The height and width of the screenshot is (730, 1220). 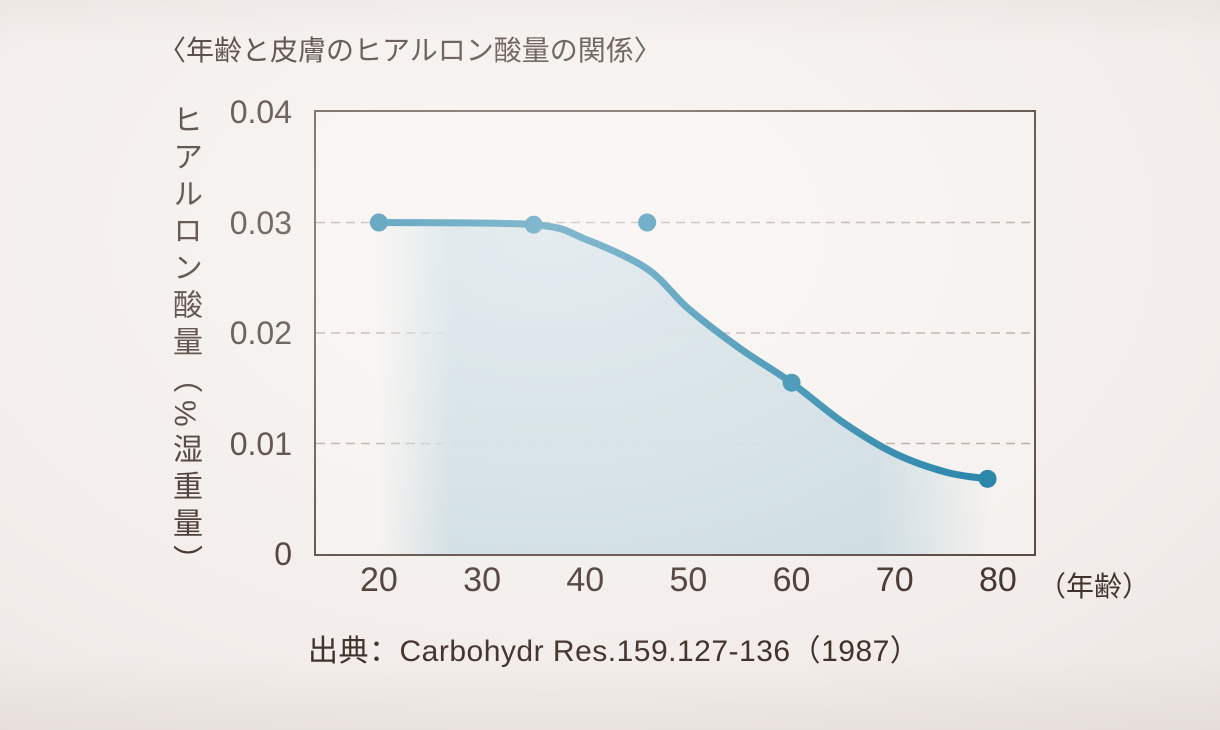 What do you see at coordinates (260, 333) in the screenshot?
I see `y-tick-label: 0.02` at bounding box center [260, 333].